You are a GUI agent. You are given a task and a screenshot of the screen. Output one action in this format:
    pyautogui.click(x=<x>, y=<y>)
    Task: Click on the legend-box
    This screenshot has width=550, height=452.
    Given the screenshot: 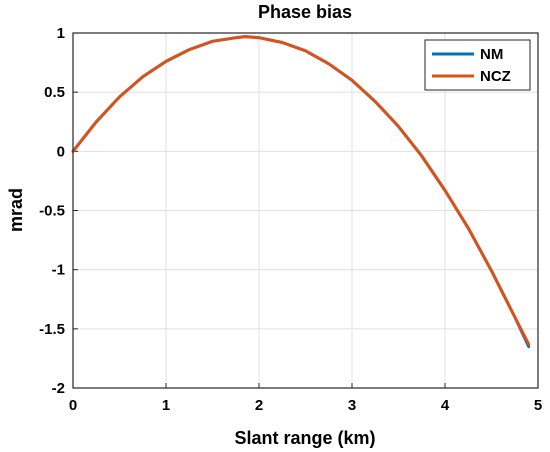 What is the action you would take?
    pyautogui.click(x=477, y=65)
    